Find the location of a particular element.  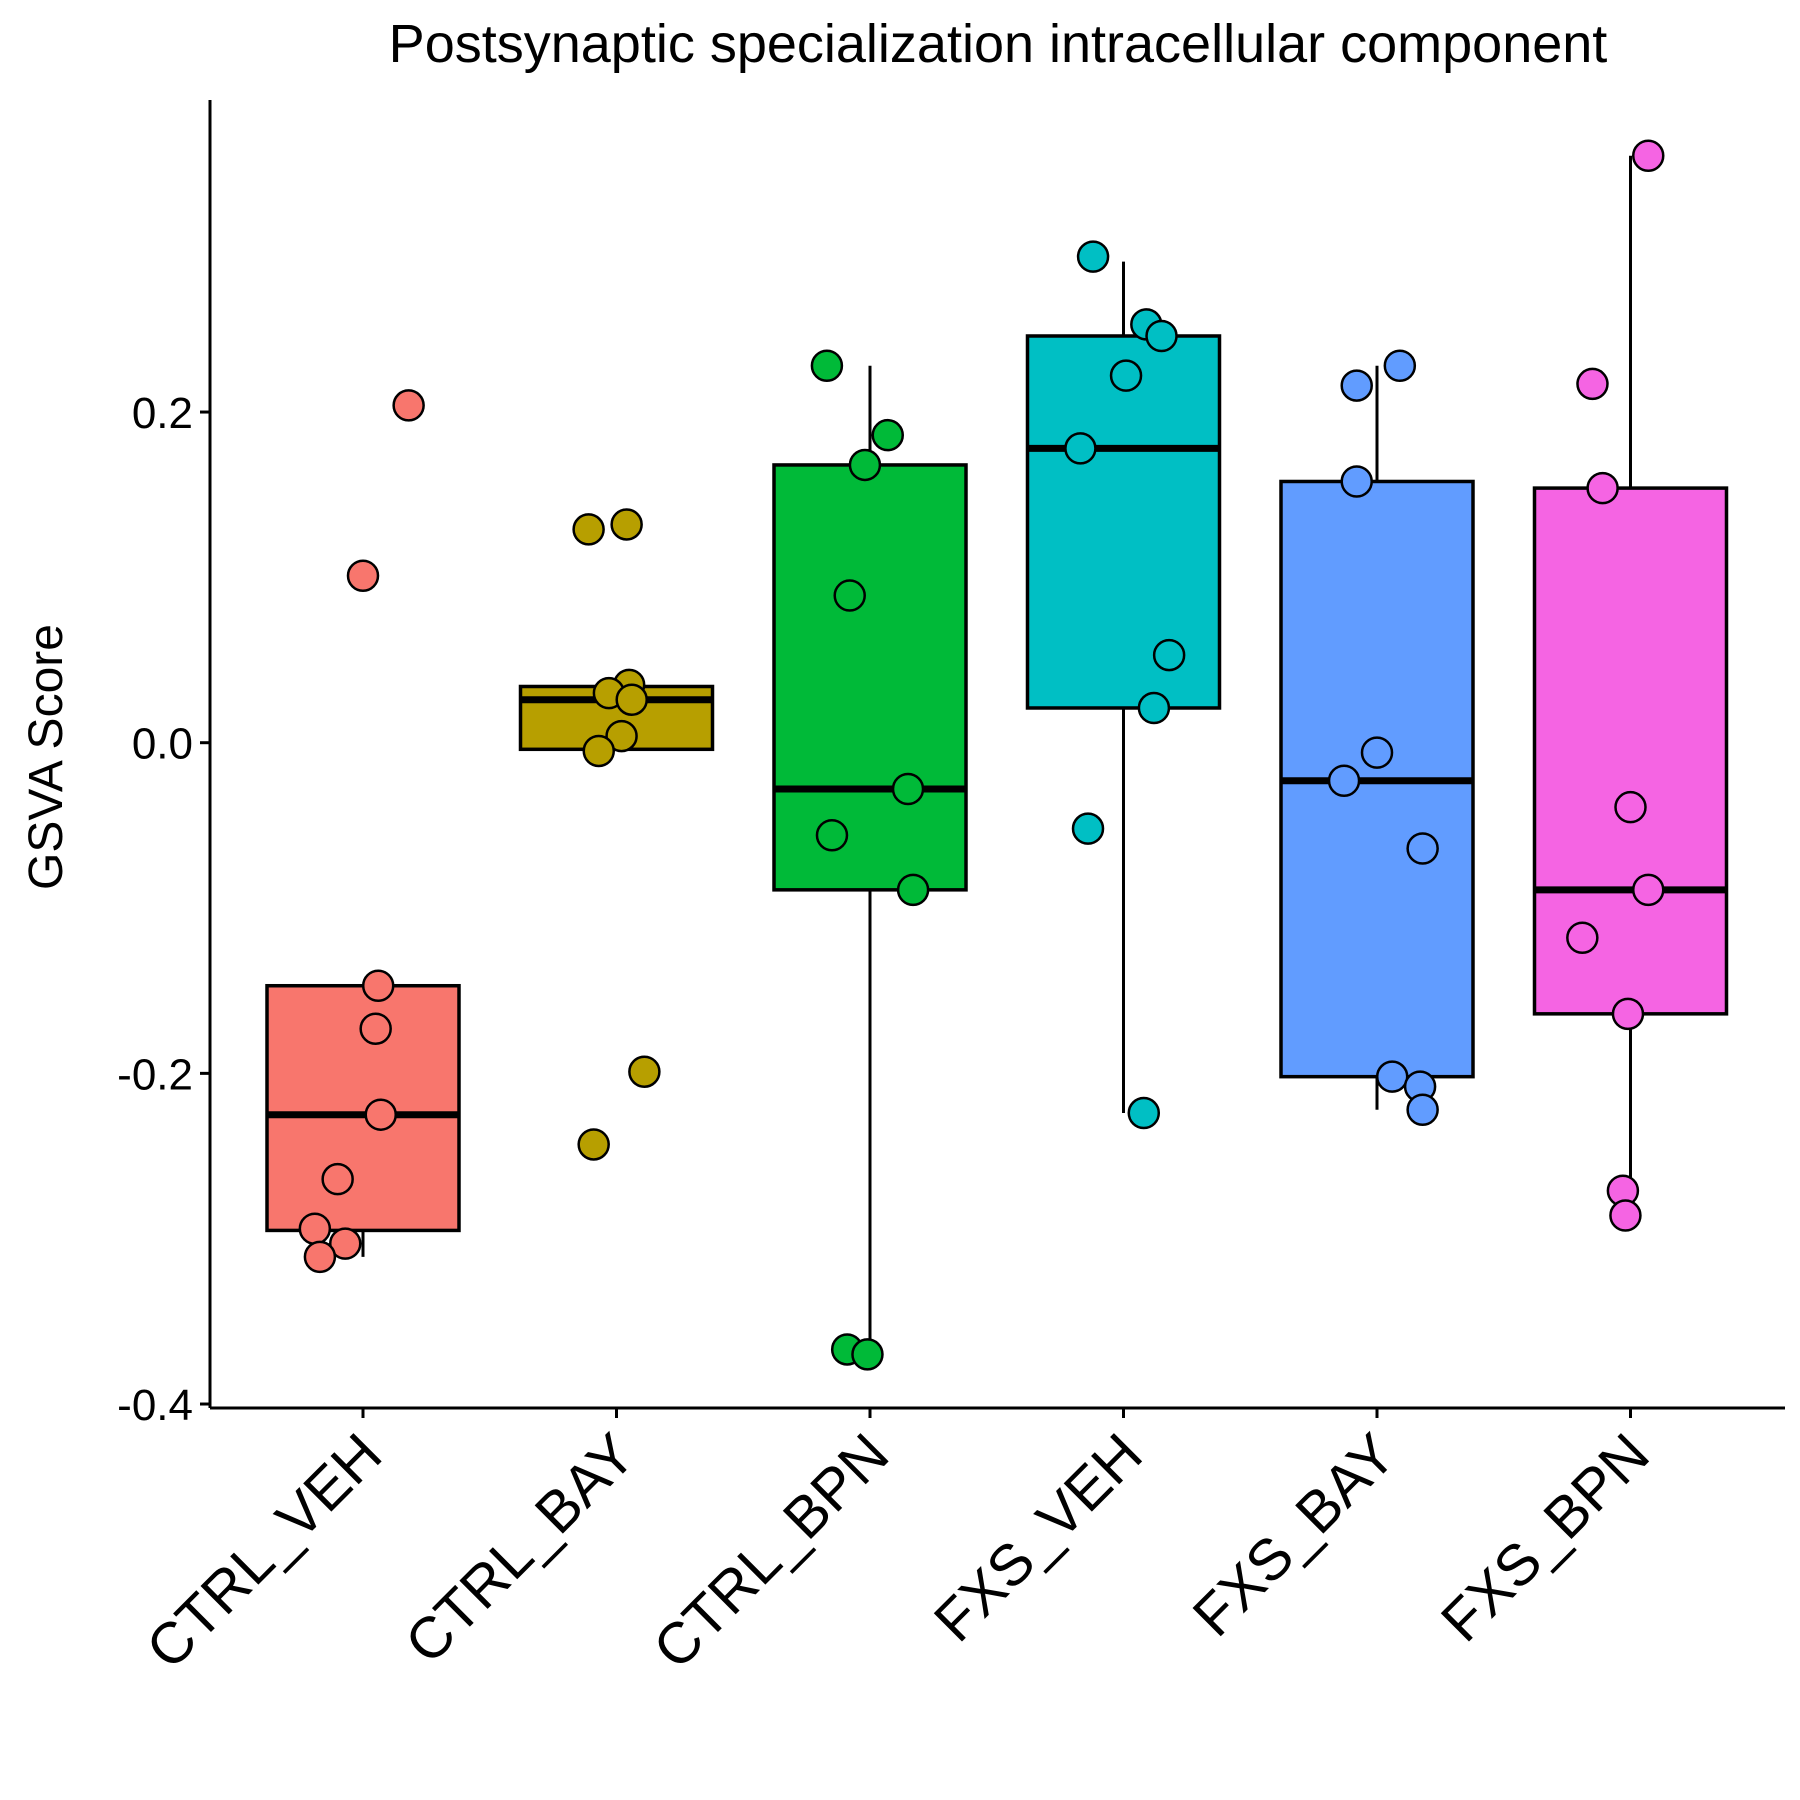

group-fxs-bay is located at coordinates (1377, 737).